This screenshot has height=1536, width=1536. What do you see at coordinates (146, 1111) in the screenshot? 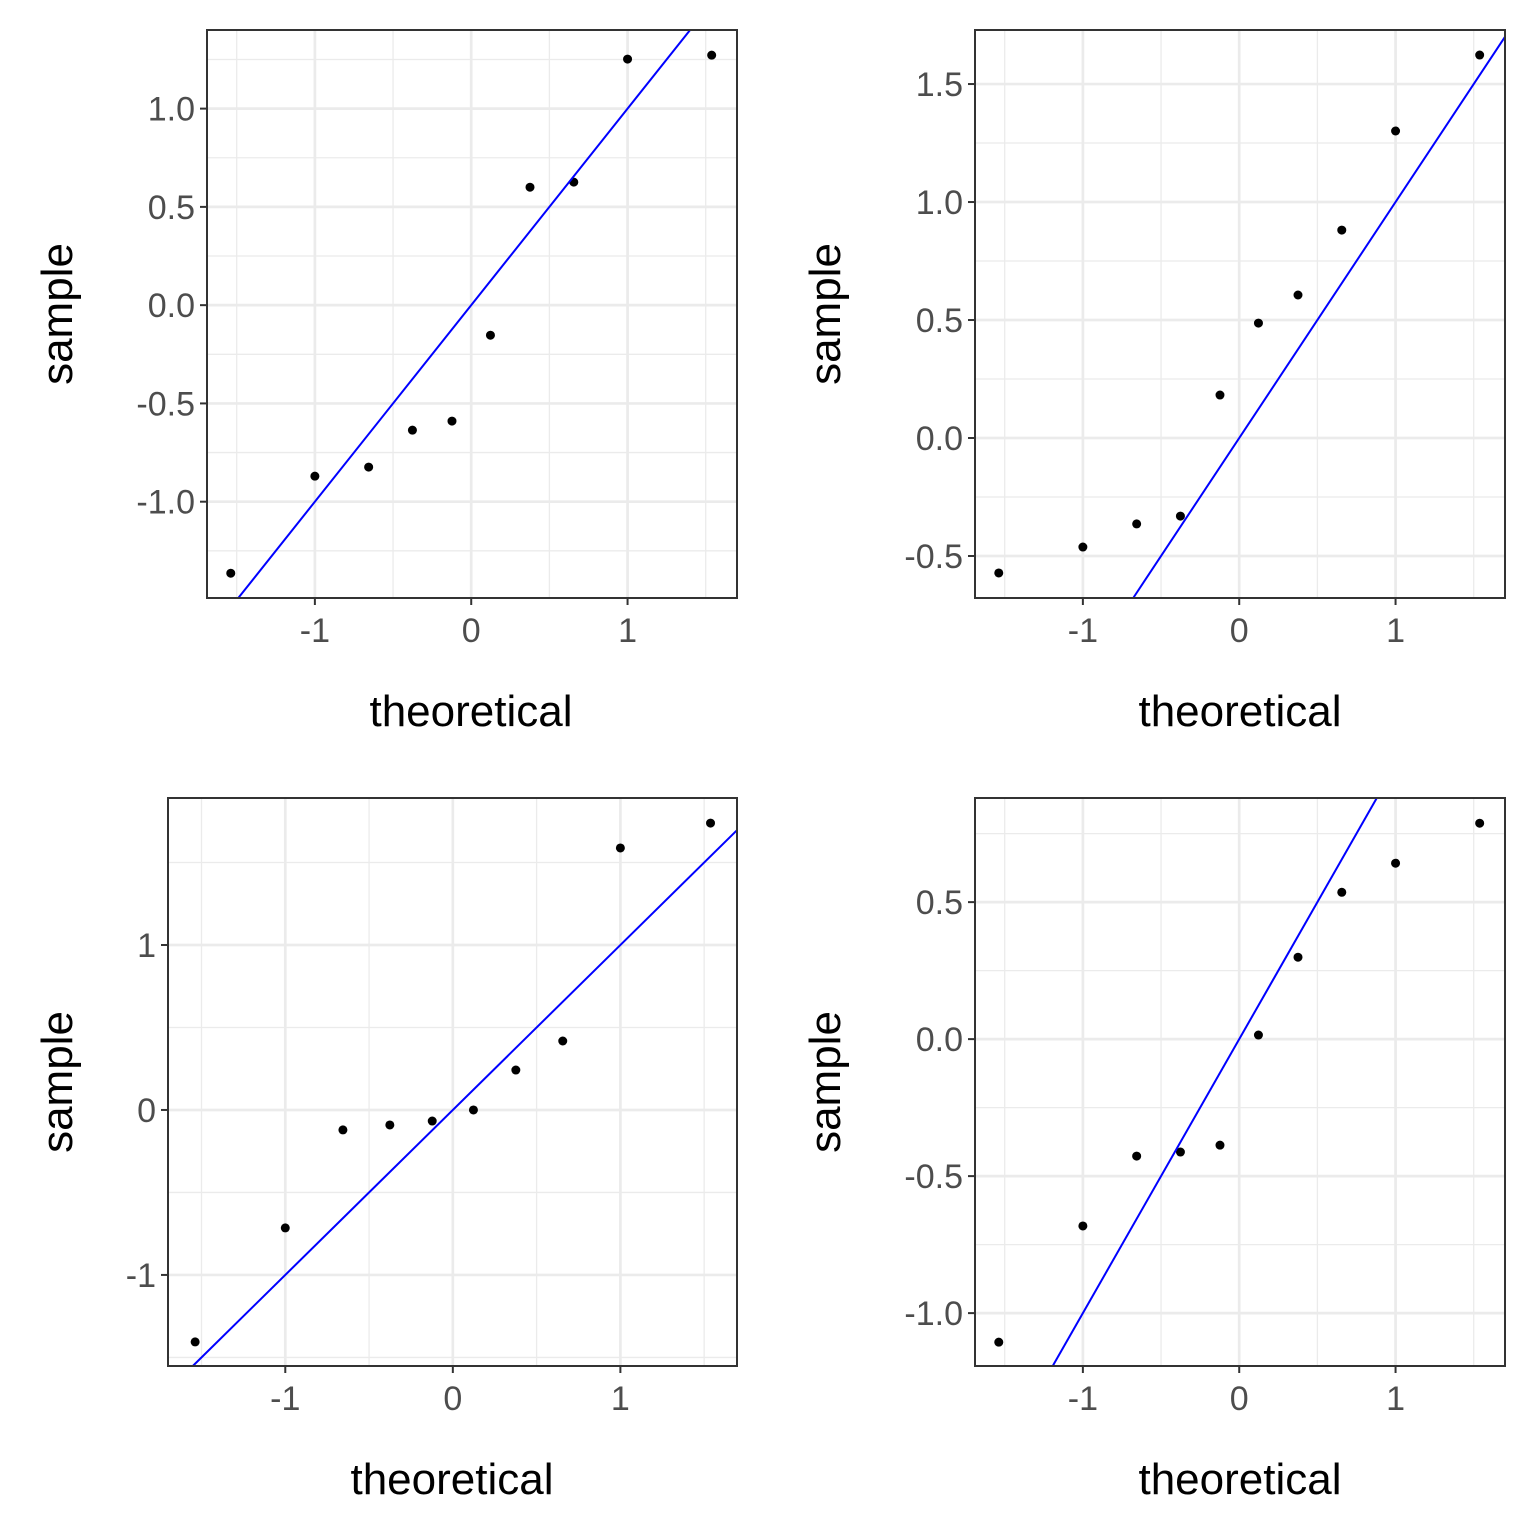
I see `y-tick-label: 0` at bounding box center [146, 1111].